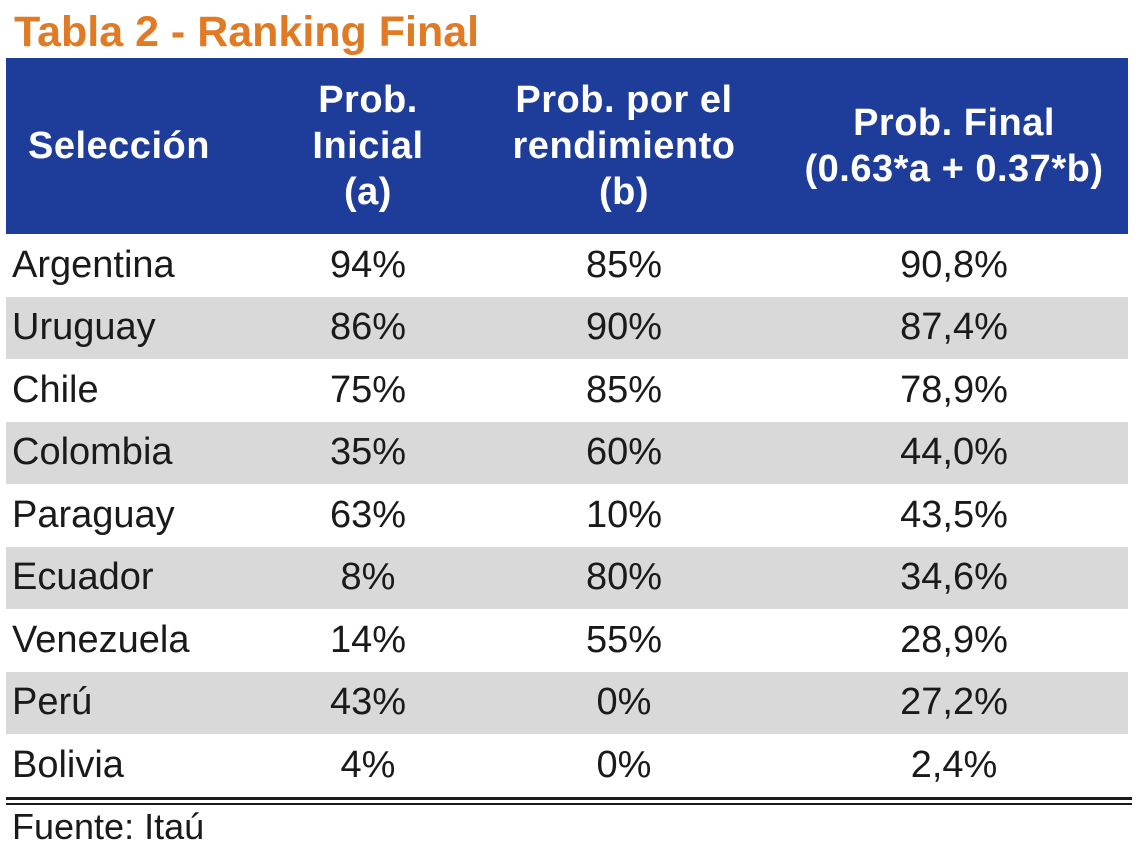  What do you see at coordinates (108, 826) in the screenshot?
I see `source-note: Fuente: Itaú` at bounding box center [108, 826].